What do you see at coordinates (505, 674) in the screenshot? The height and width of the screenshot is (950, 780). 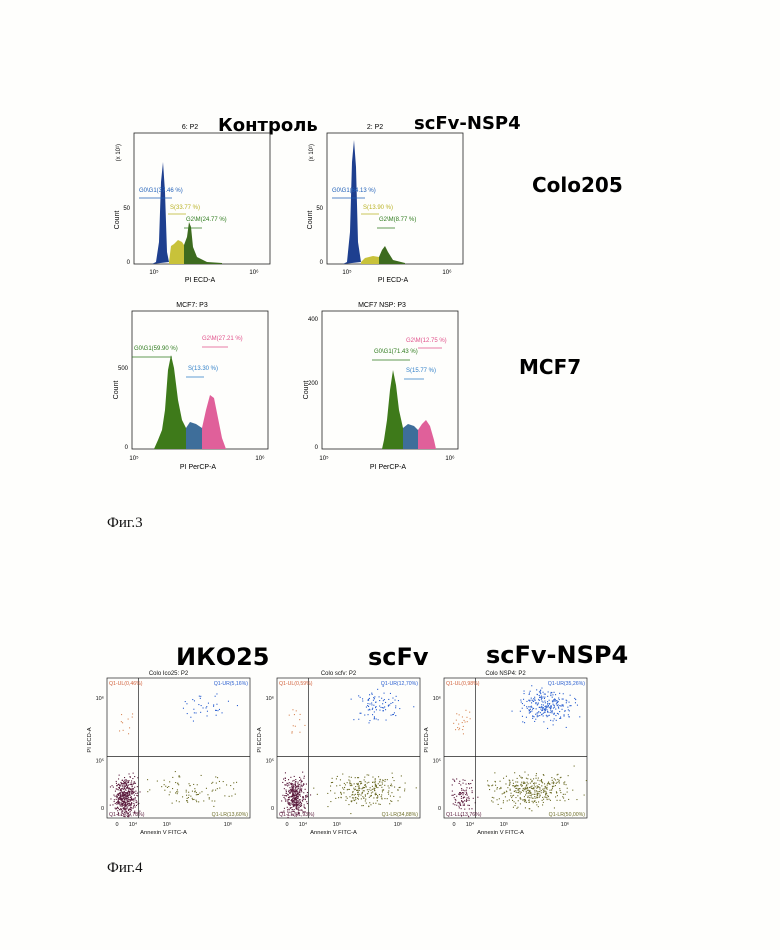 I see `dotplot-title: Colo NSP4: P2` at bounding box center [505, 674].